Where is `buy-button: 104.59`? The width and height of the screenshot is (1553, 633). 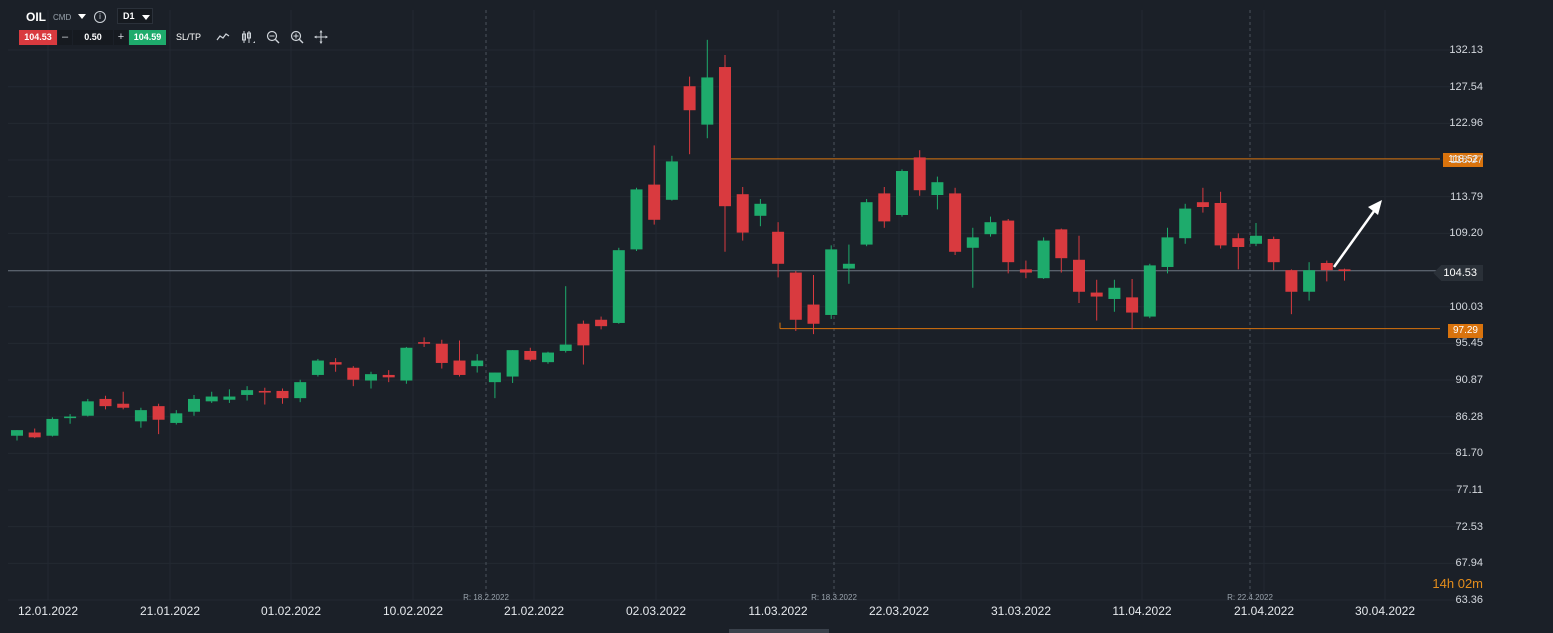
buy-button: 104.59 is located at coordinates (147, 37).